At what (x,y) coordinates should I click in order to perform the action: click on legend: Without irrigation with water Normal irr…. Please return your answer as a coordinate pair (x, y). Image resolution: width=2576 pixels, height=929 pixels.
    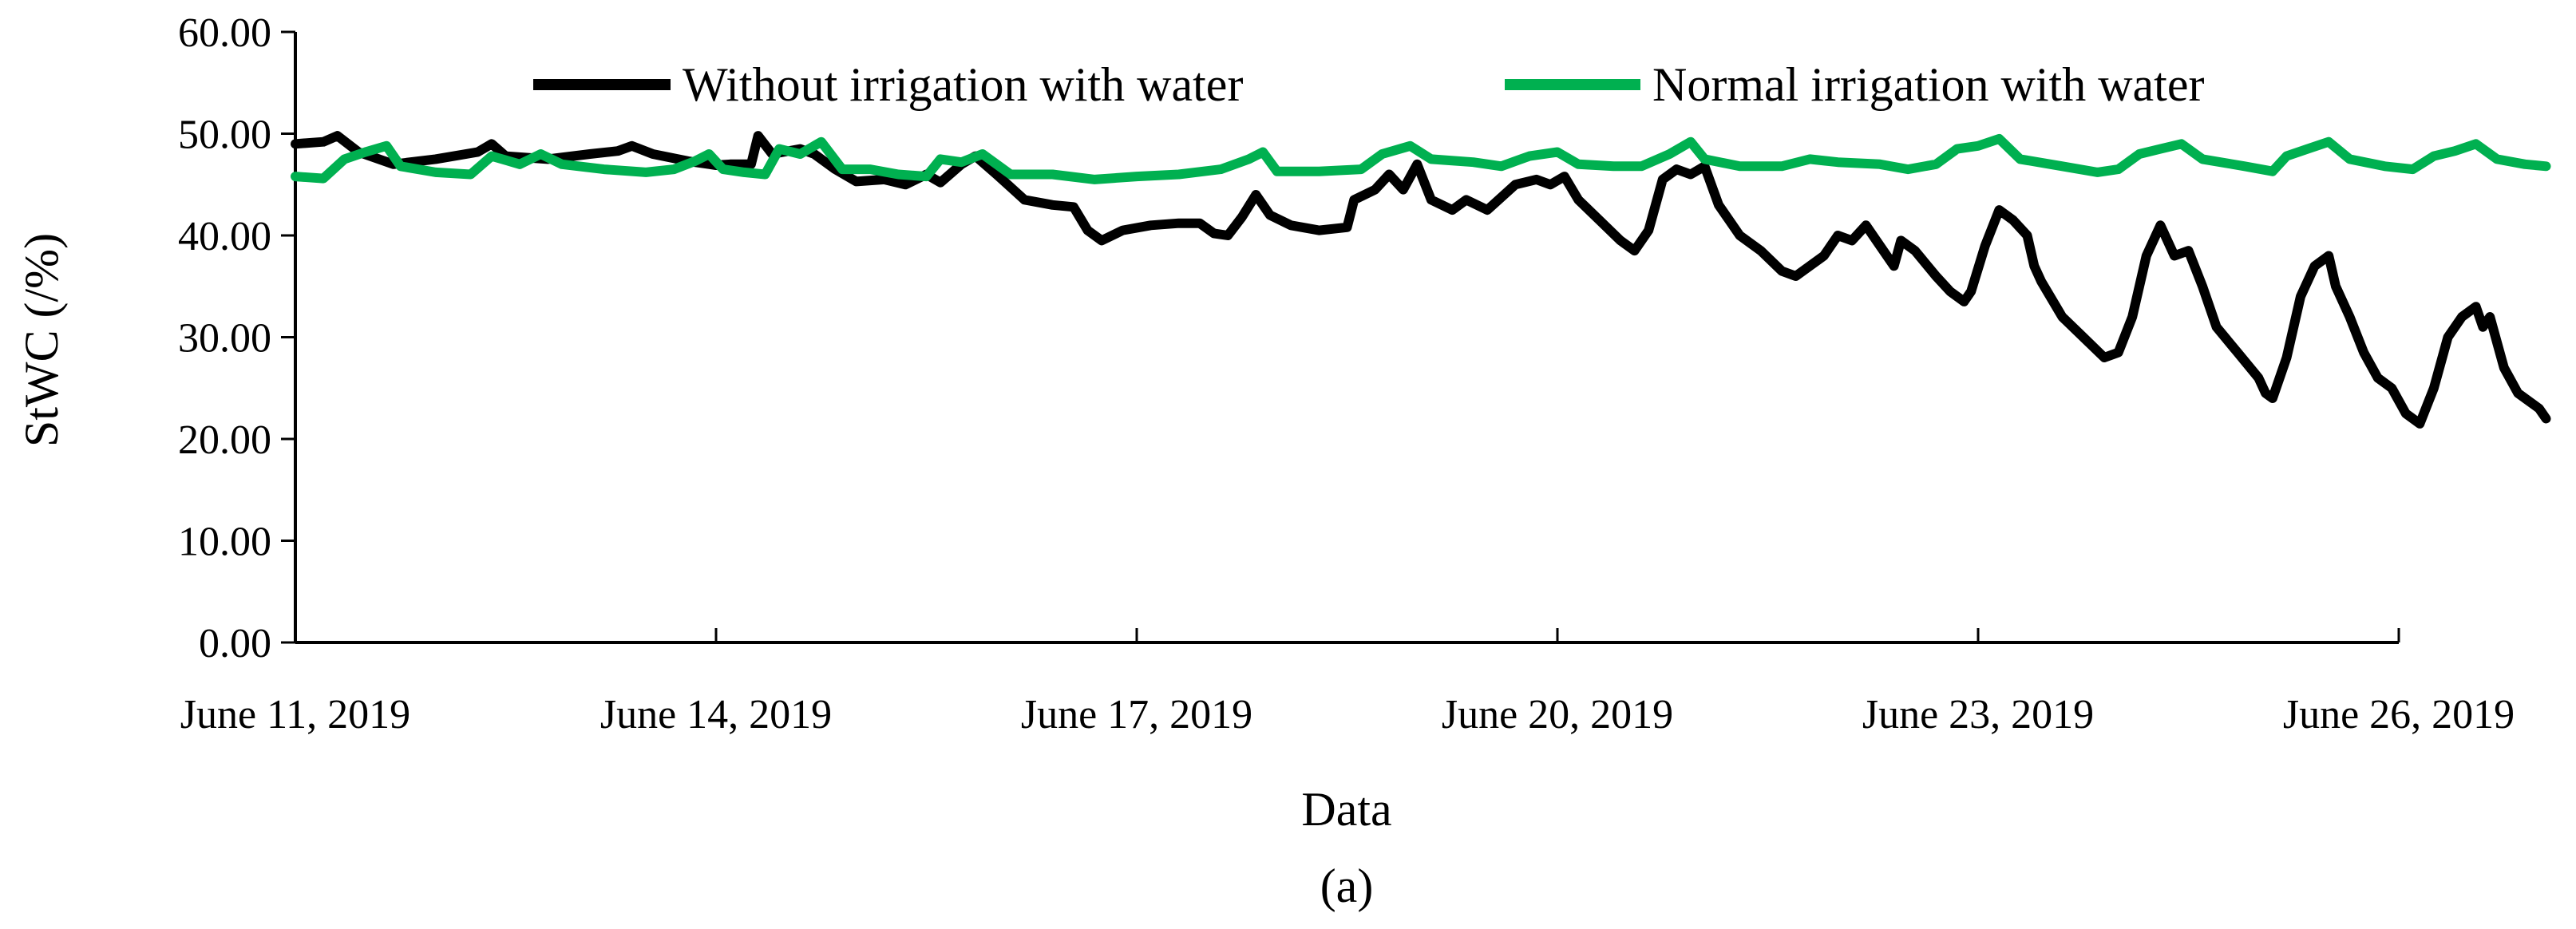
    Looking at the image, I should click on (1368, 85).